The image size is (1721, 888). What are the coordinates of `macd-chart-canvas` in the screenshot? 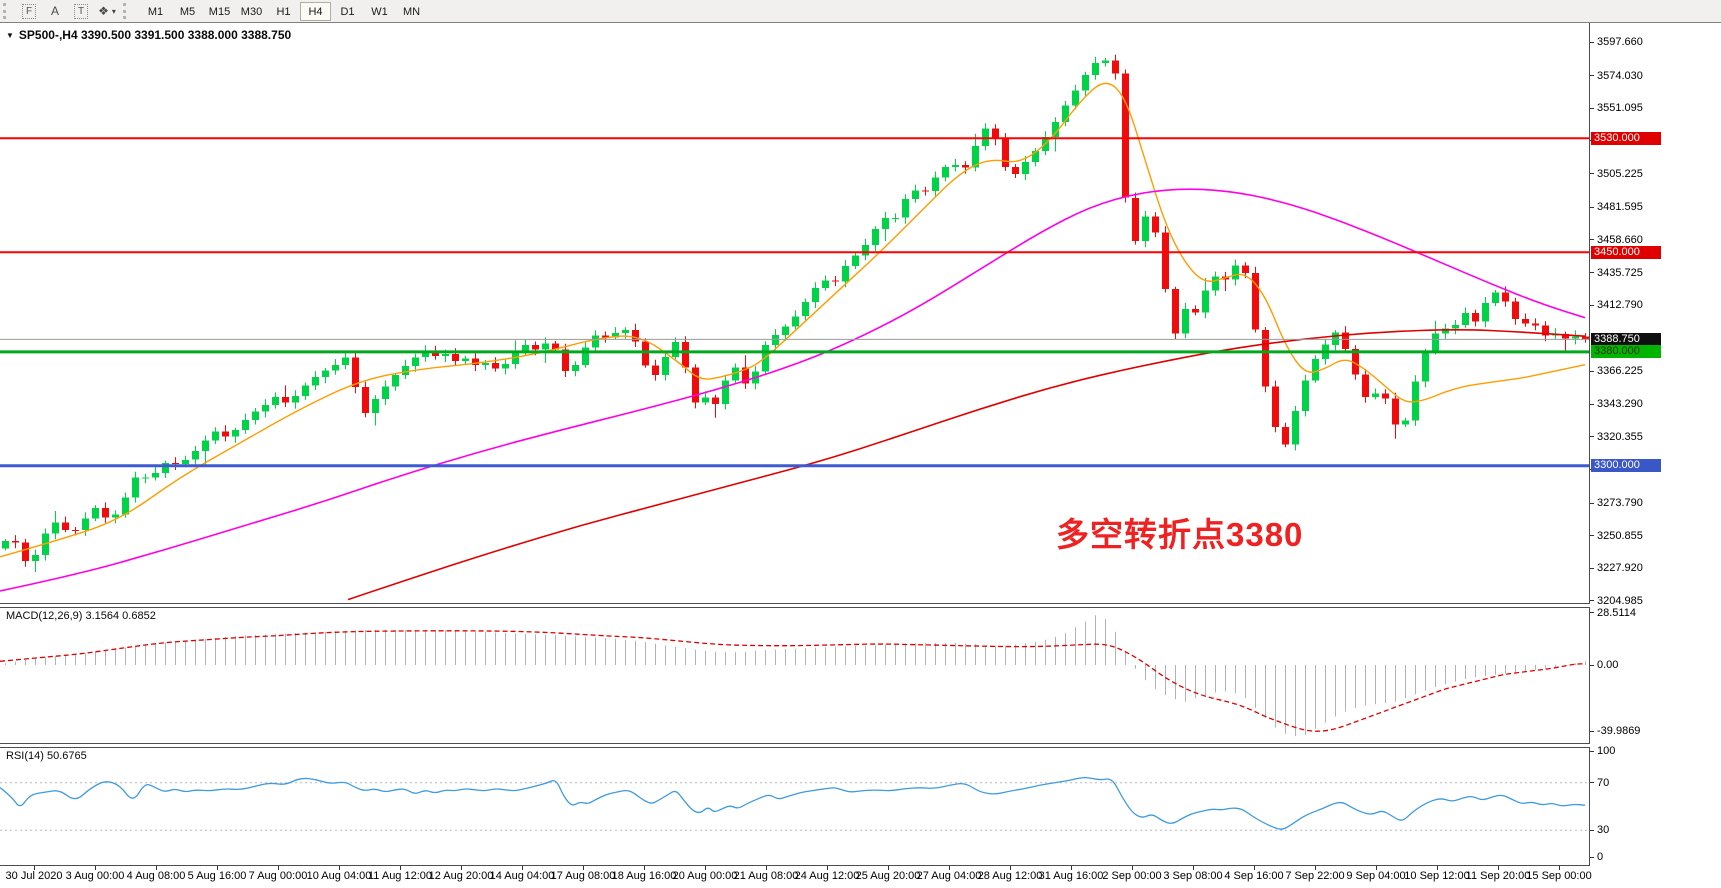 It's located at (794, 675).